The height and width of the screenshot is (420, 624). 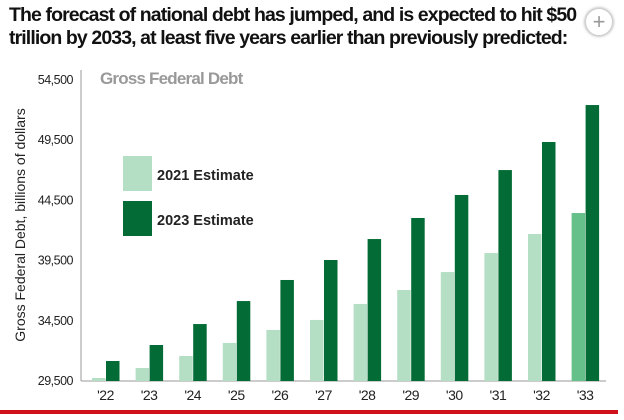 What do you see at coordinates (172, 78) in the screenshot?
I see `chart-title: Gross Federal Debt` at bounding box center [172, 78].